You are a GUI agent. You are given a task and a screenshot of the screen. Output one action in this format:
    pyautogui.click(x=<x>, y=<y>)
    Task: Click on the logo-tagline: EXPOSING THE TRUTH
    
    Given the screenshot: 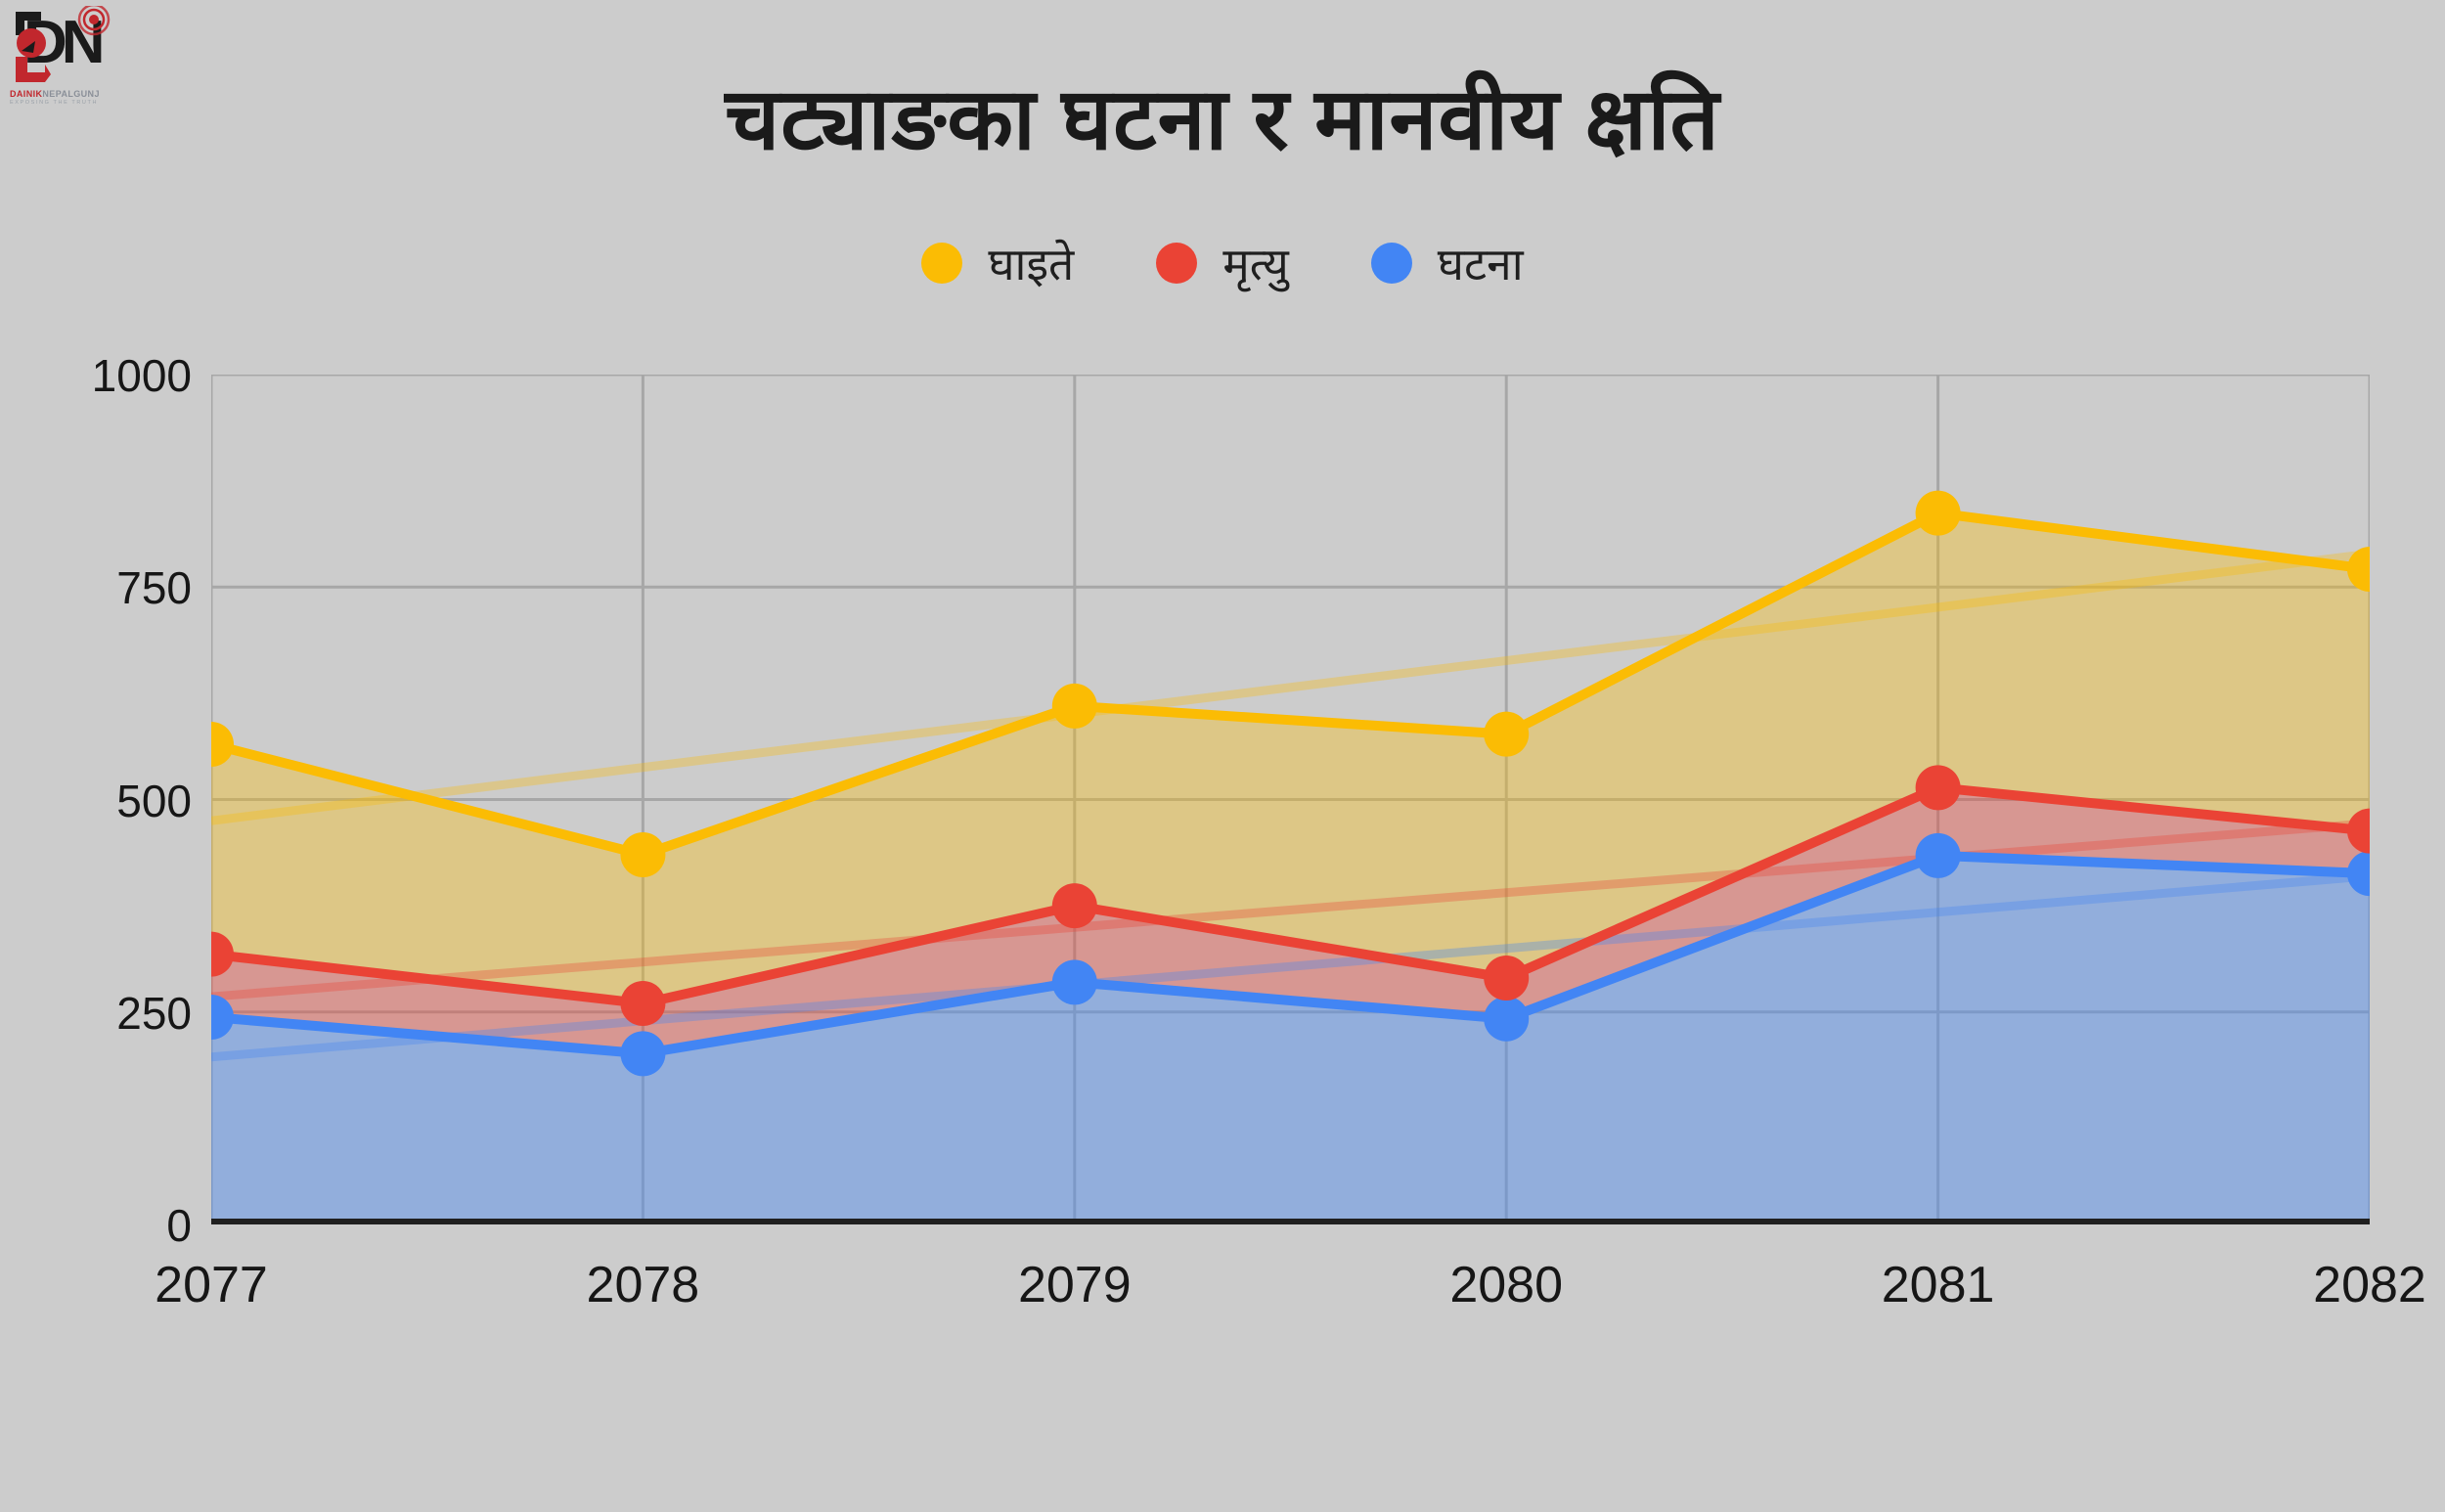 What is the action you would take?
    pyautogui.click(x=54, y=103)
    